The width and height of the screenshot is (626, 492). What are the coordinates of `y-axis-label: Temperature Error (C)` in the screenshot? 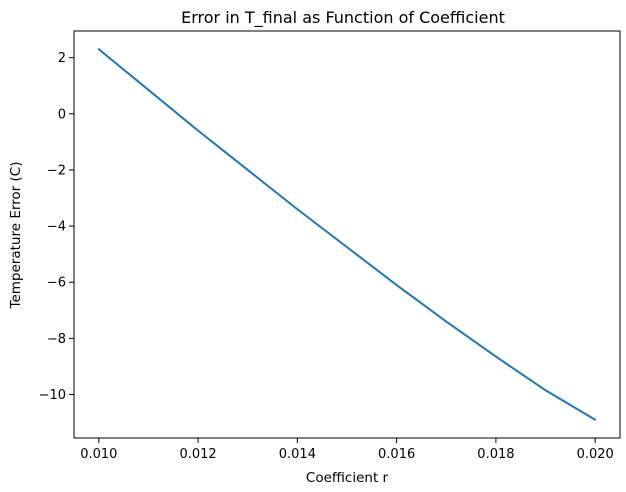 It's located at (16, 236).